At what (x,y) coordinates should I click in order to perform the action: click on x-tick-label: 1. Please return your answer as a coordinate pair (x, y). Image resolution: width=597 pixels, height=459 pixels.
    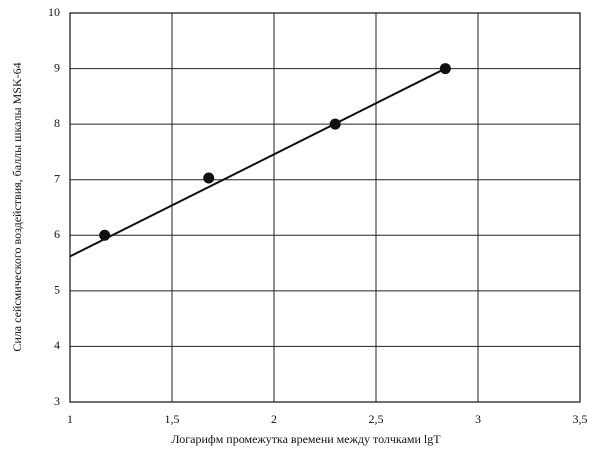
    Looking at the image, I should click on (70, 419).